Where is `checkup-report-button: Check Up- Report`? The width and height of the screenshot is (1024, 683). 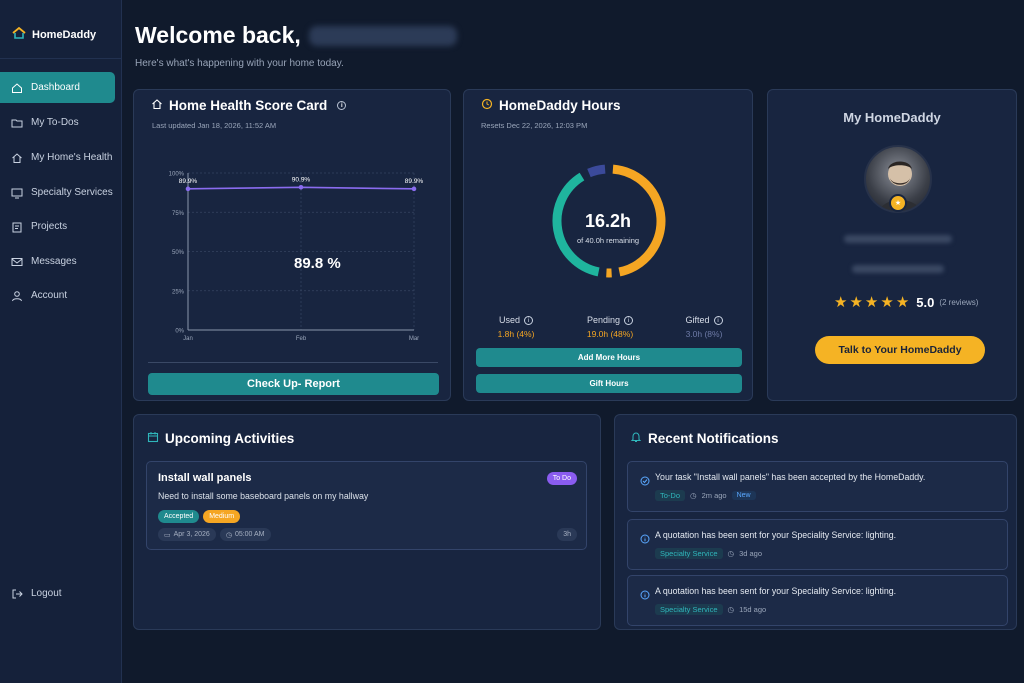 checkup-report-button: Check Up- Report is located at coordinates (293, 384).